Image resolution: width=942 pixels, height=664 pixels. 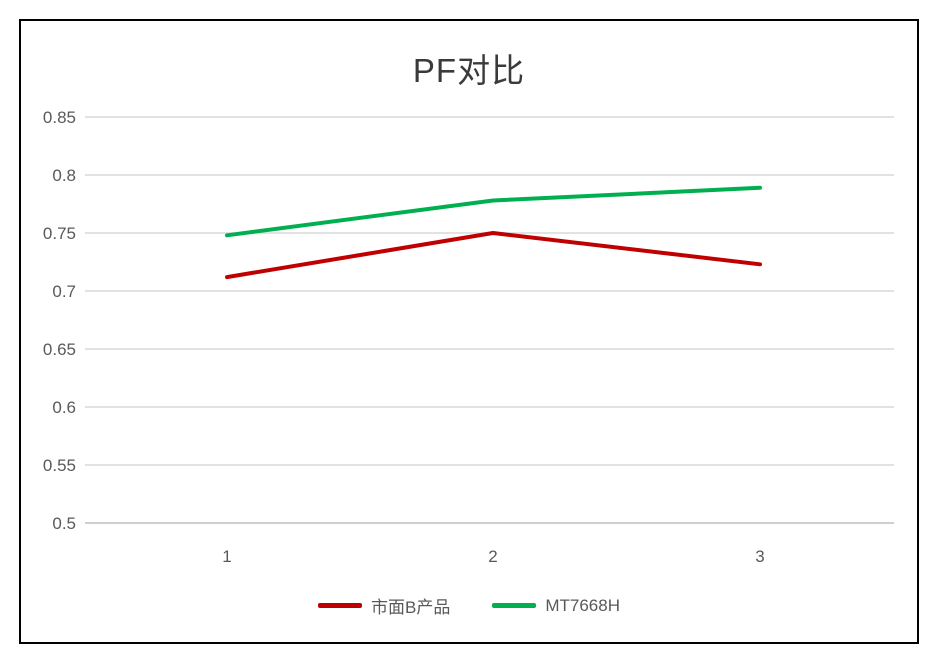 I want to click on x-tick-label: 2, so click(x=492, y=556).